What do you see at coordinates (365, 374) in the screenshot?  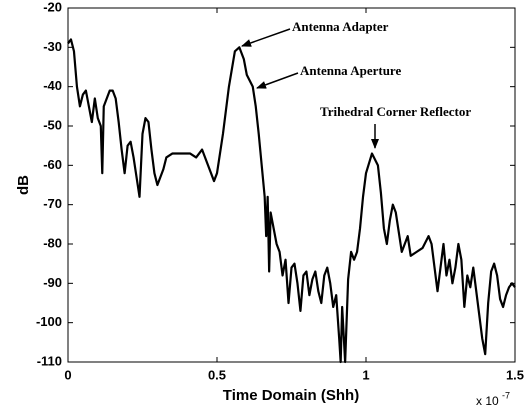 I see `x-tick-label: 1` at bounding box center [365, 374].